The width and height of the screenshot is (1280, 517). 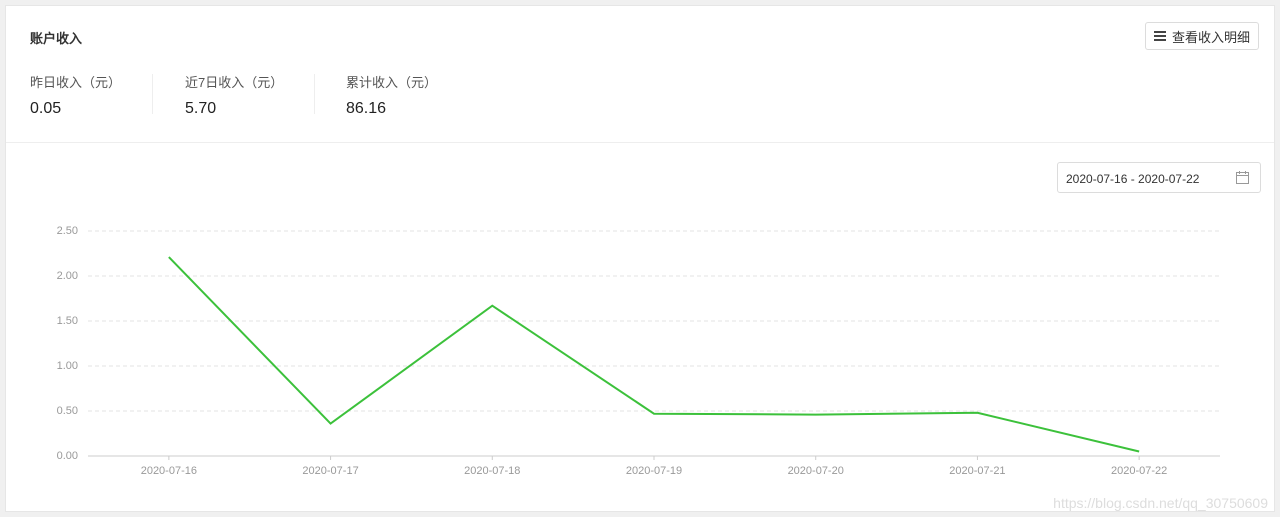 What do you see at coordinates (1160, 503) in the screenshot?
I see `watermark: https://blog.csdn.net/qq_30750609` at bounding box center [1160, 503].